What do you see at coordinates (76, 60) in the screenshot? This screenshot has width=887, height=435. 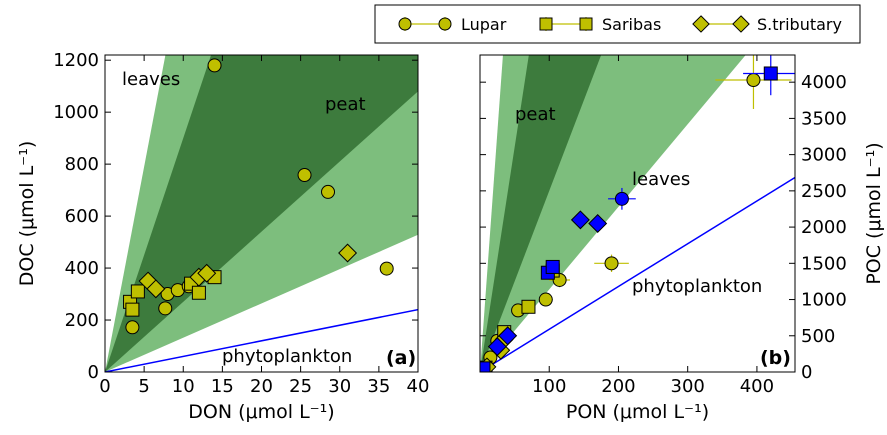 I see `y-tick-label: 1200` at bounding box center [76, 60].